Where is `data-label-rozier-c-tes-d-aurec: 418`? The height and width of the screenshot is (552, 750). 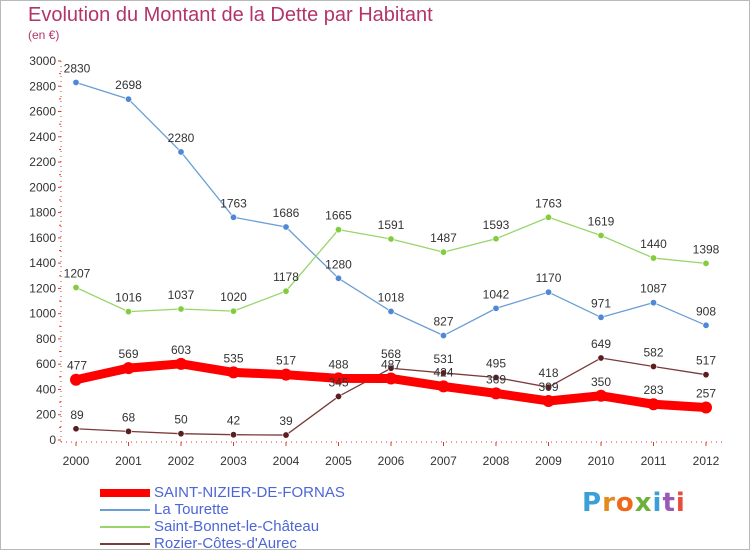 data-label-rozier-c-tes-d-aurec: 418 is located at coordinates (548, 373).